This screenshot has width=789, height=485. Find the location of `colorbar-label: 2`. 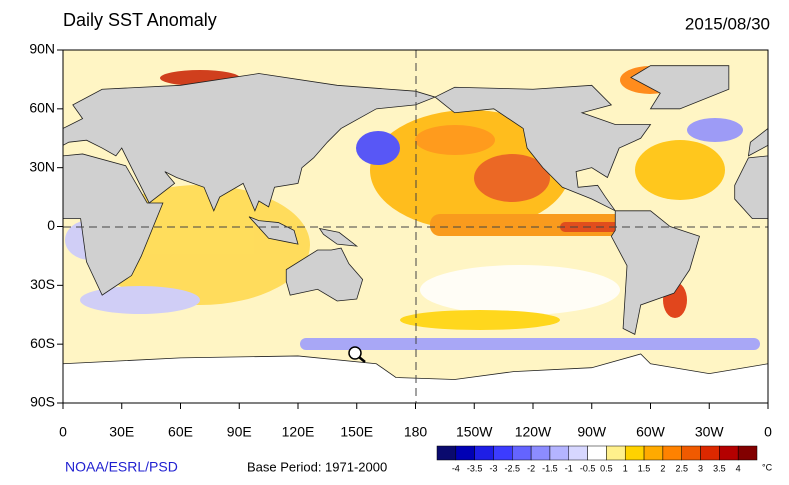

colorbar-label: 2 is located at coordinates (662, 468).